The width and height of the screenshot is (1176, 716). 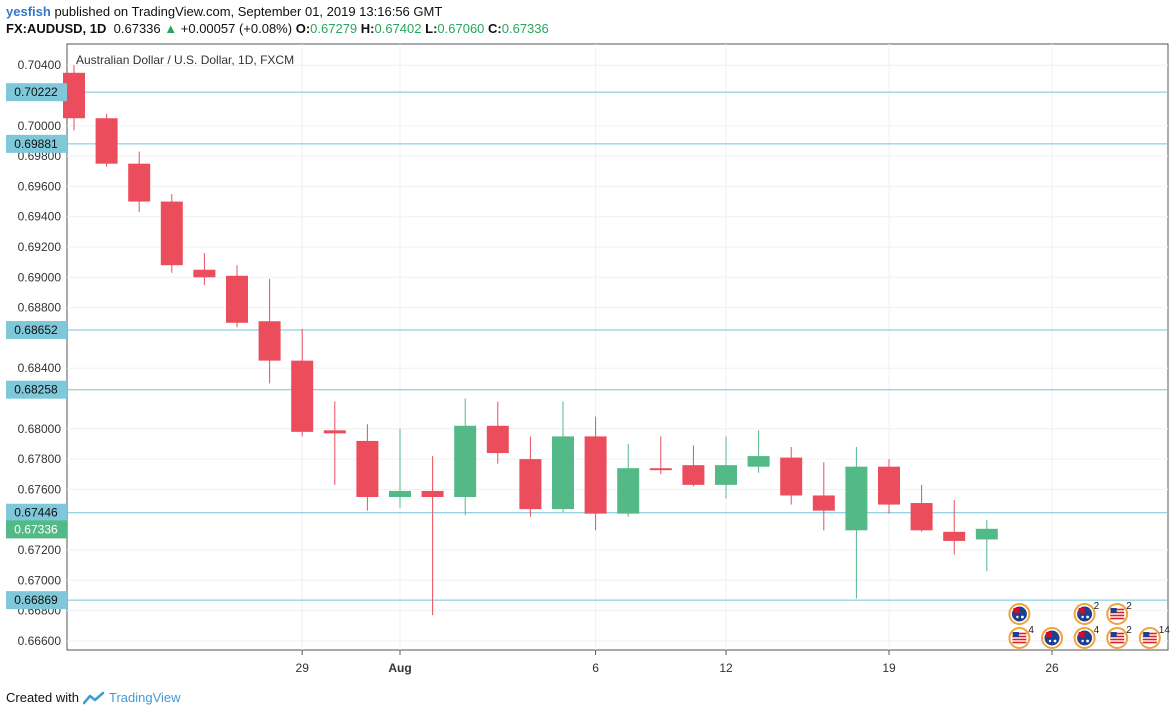 What do you see at coordinates (303, 28) in the screenshot?
I see `open-label: O:` at bounding box center [303, 28].